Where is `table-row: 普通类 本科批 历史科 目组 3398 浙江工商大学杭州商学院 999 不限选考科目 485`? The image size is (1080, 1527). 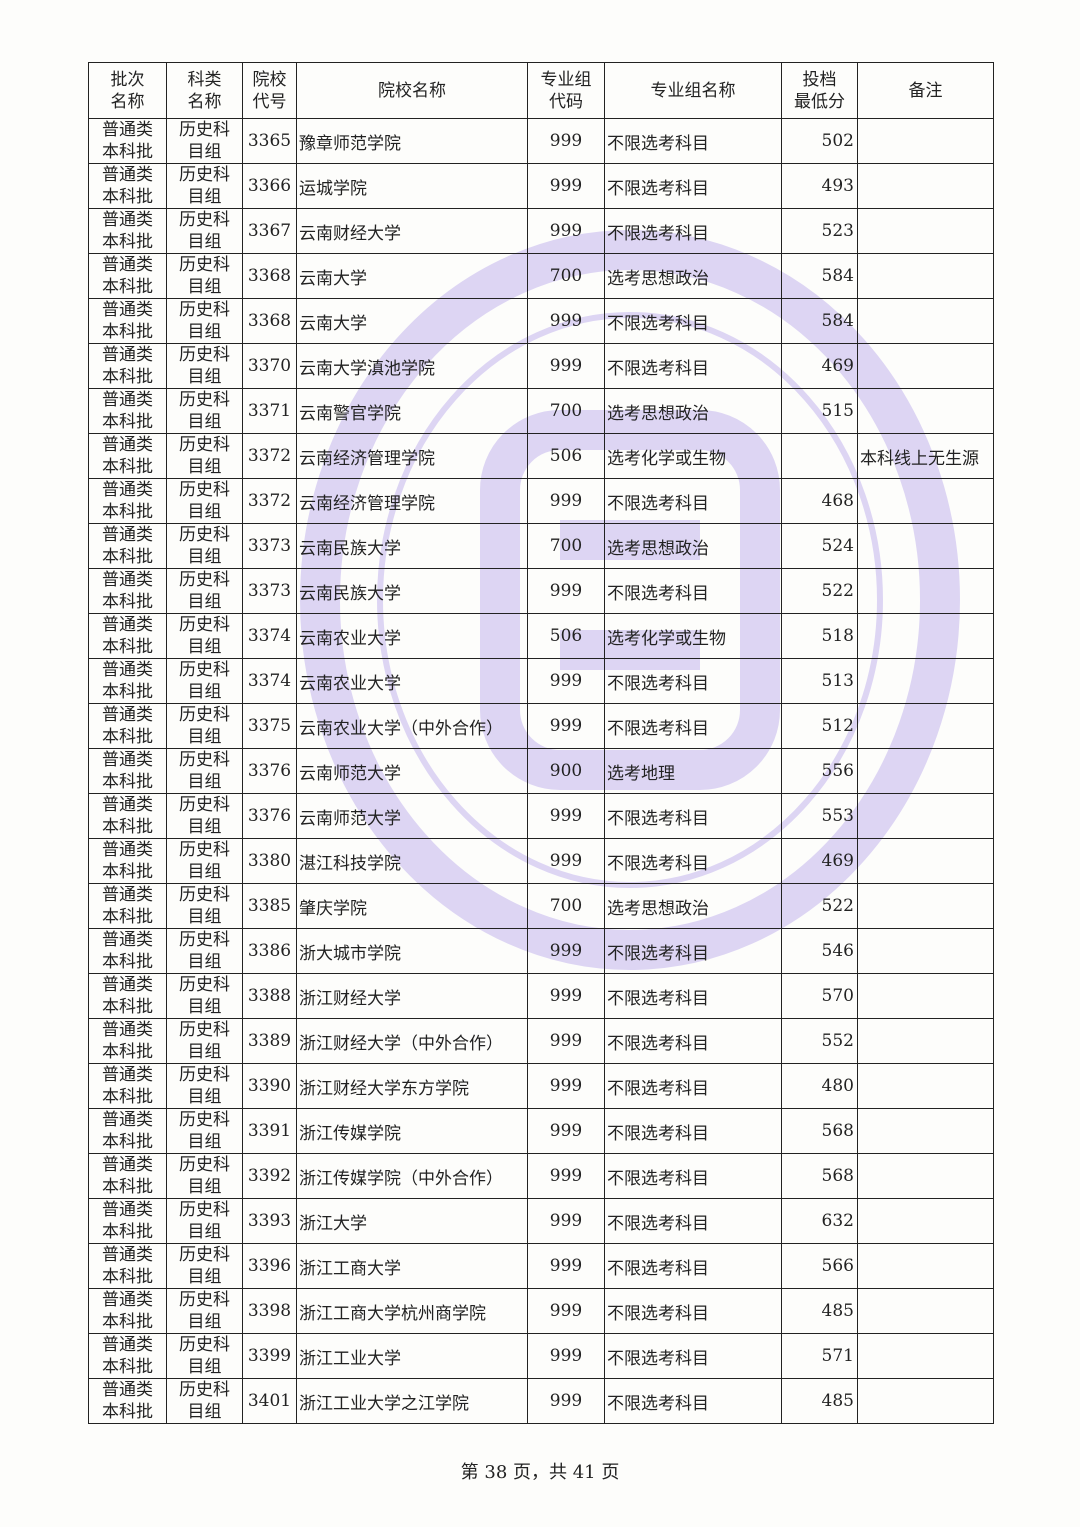 table-row: 普通类 本科批 历史科 目组 3398 浙江工商大学杭州商学院 999 不限选考科目 485 is located at coordinates (541, 1311).